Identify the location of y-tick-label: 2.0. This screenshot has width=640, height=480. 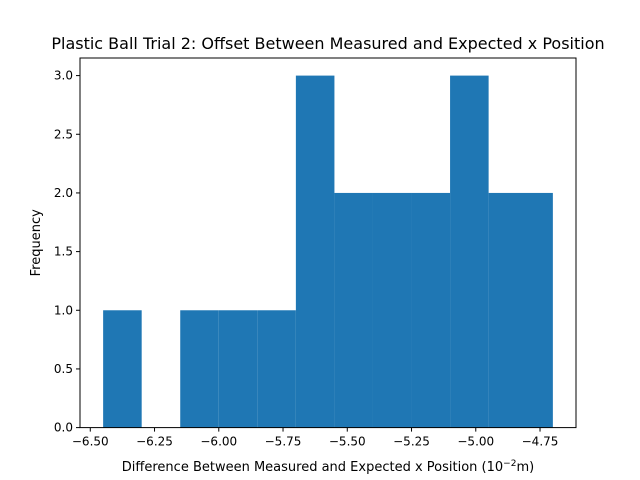
(63, 193).